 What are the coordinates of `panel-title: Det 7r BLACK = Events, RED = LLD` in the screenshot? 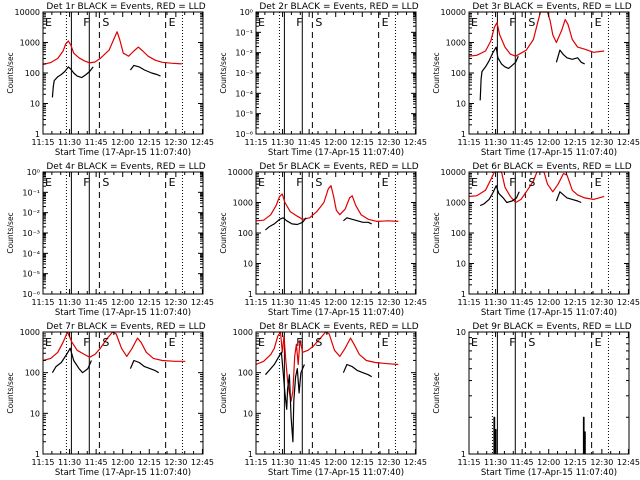 It's located at (125, 327).